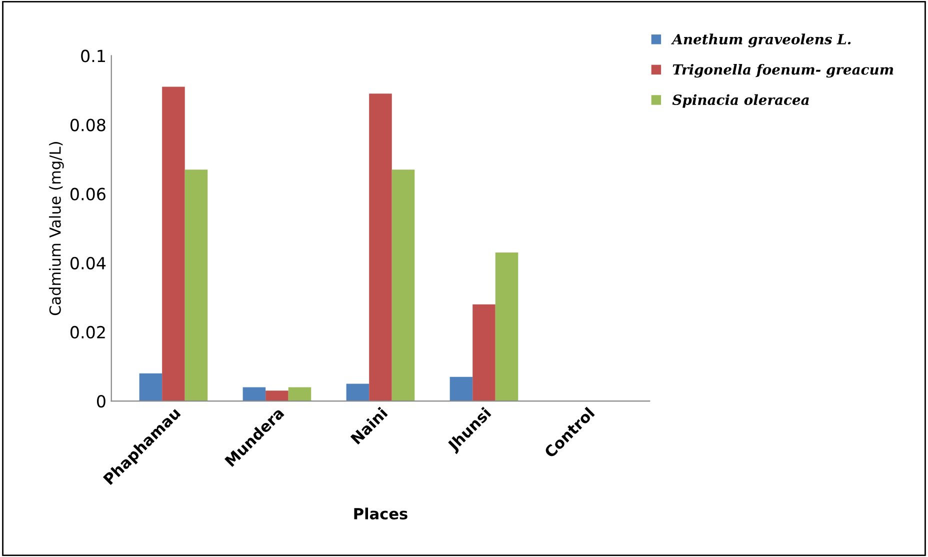 The height and width of the screenshot is (557, 928). What do you see at coordinates (740, 101) in the screenshot?
I see `legend-label: Spinacia oleracea` at bounding box center [740, 101].